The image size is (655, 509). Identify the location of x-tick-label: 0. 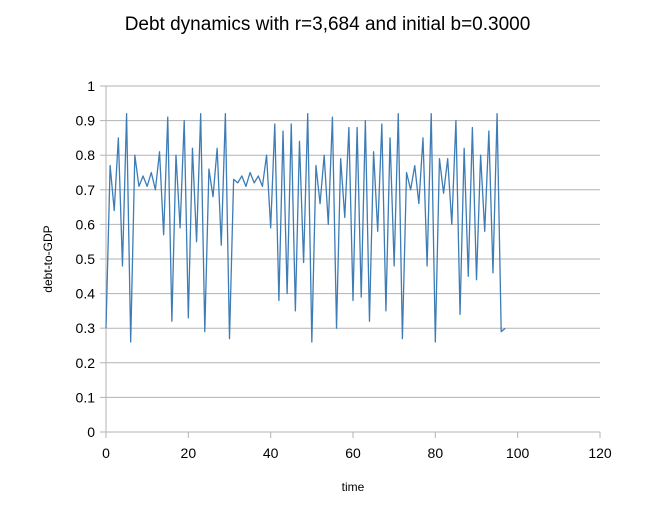
(106, 453).